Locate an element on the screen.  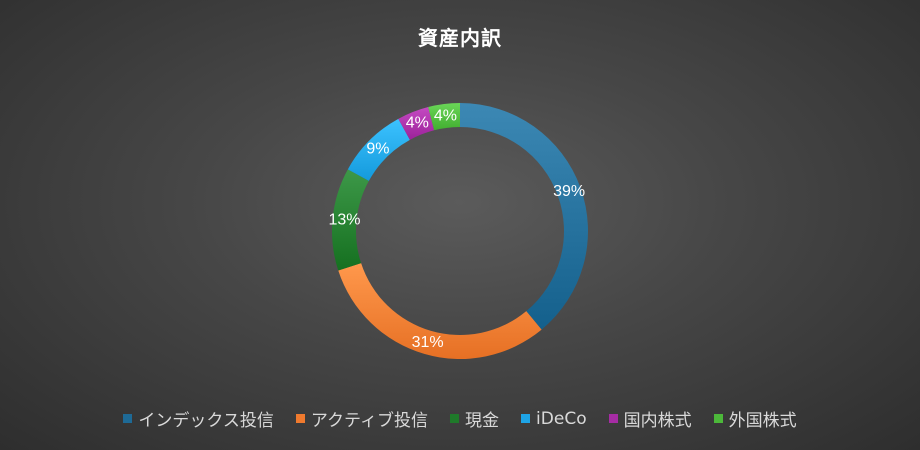
legend-item-1: アクティブ投信 is located at coordinates (362, 418).